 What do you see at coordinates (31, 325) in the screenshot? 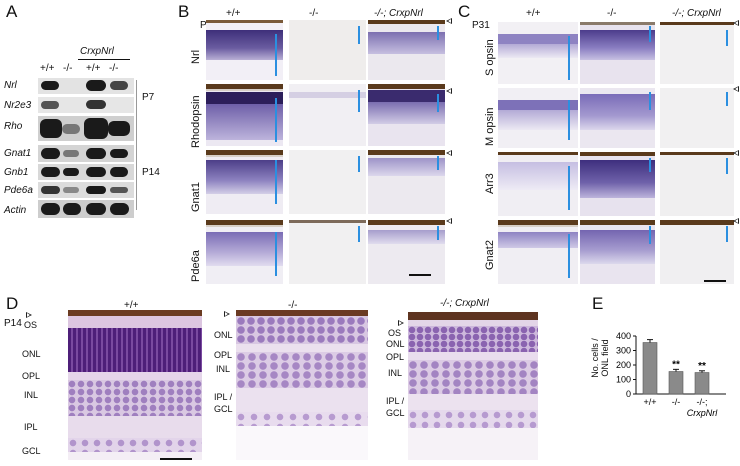
I see `layer-os-wt: OS` at bounding box center [31, 325].